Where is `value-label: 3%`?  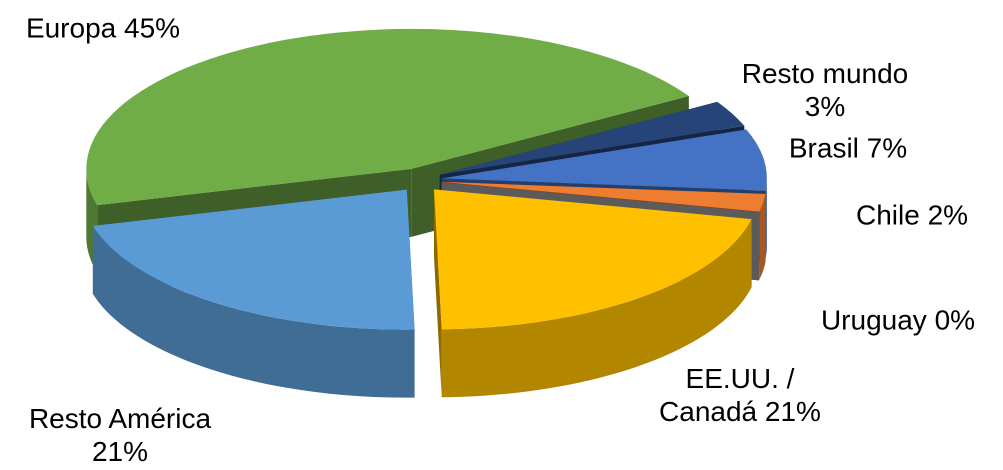
value-label: 3% is located at coordinates (825, 106).